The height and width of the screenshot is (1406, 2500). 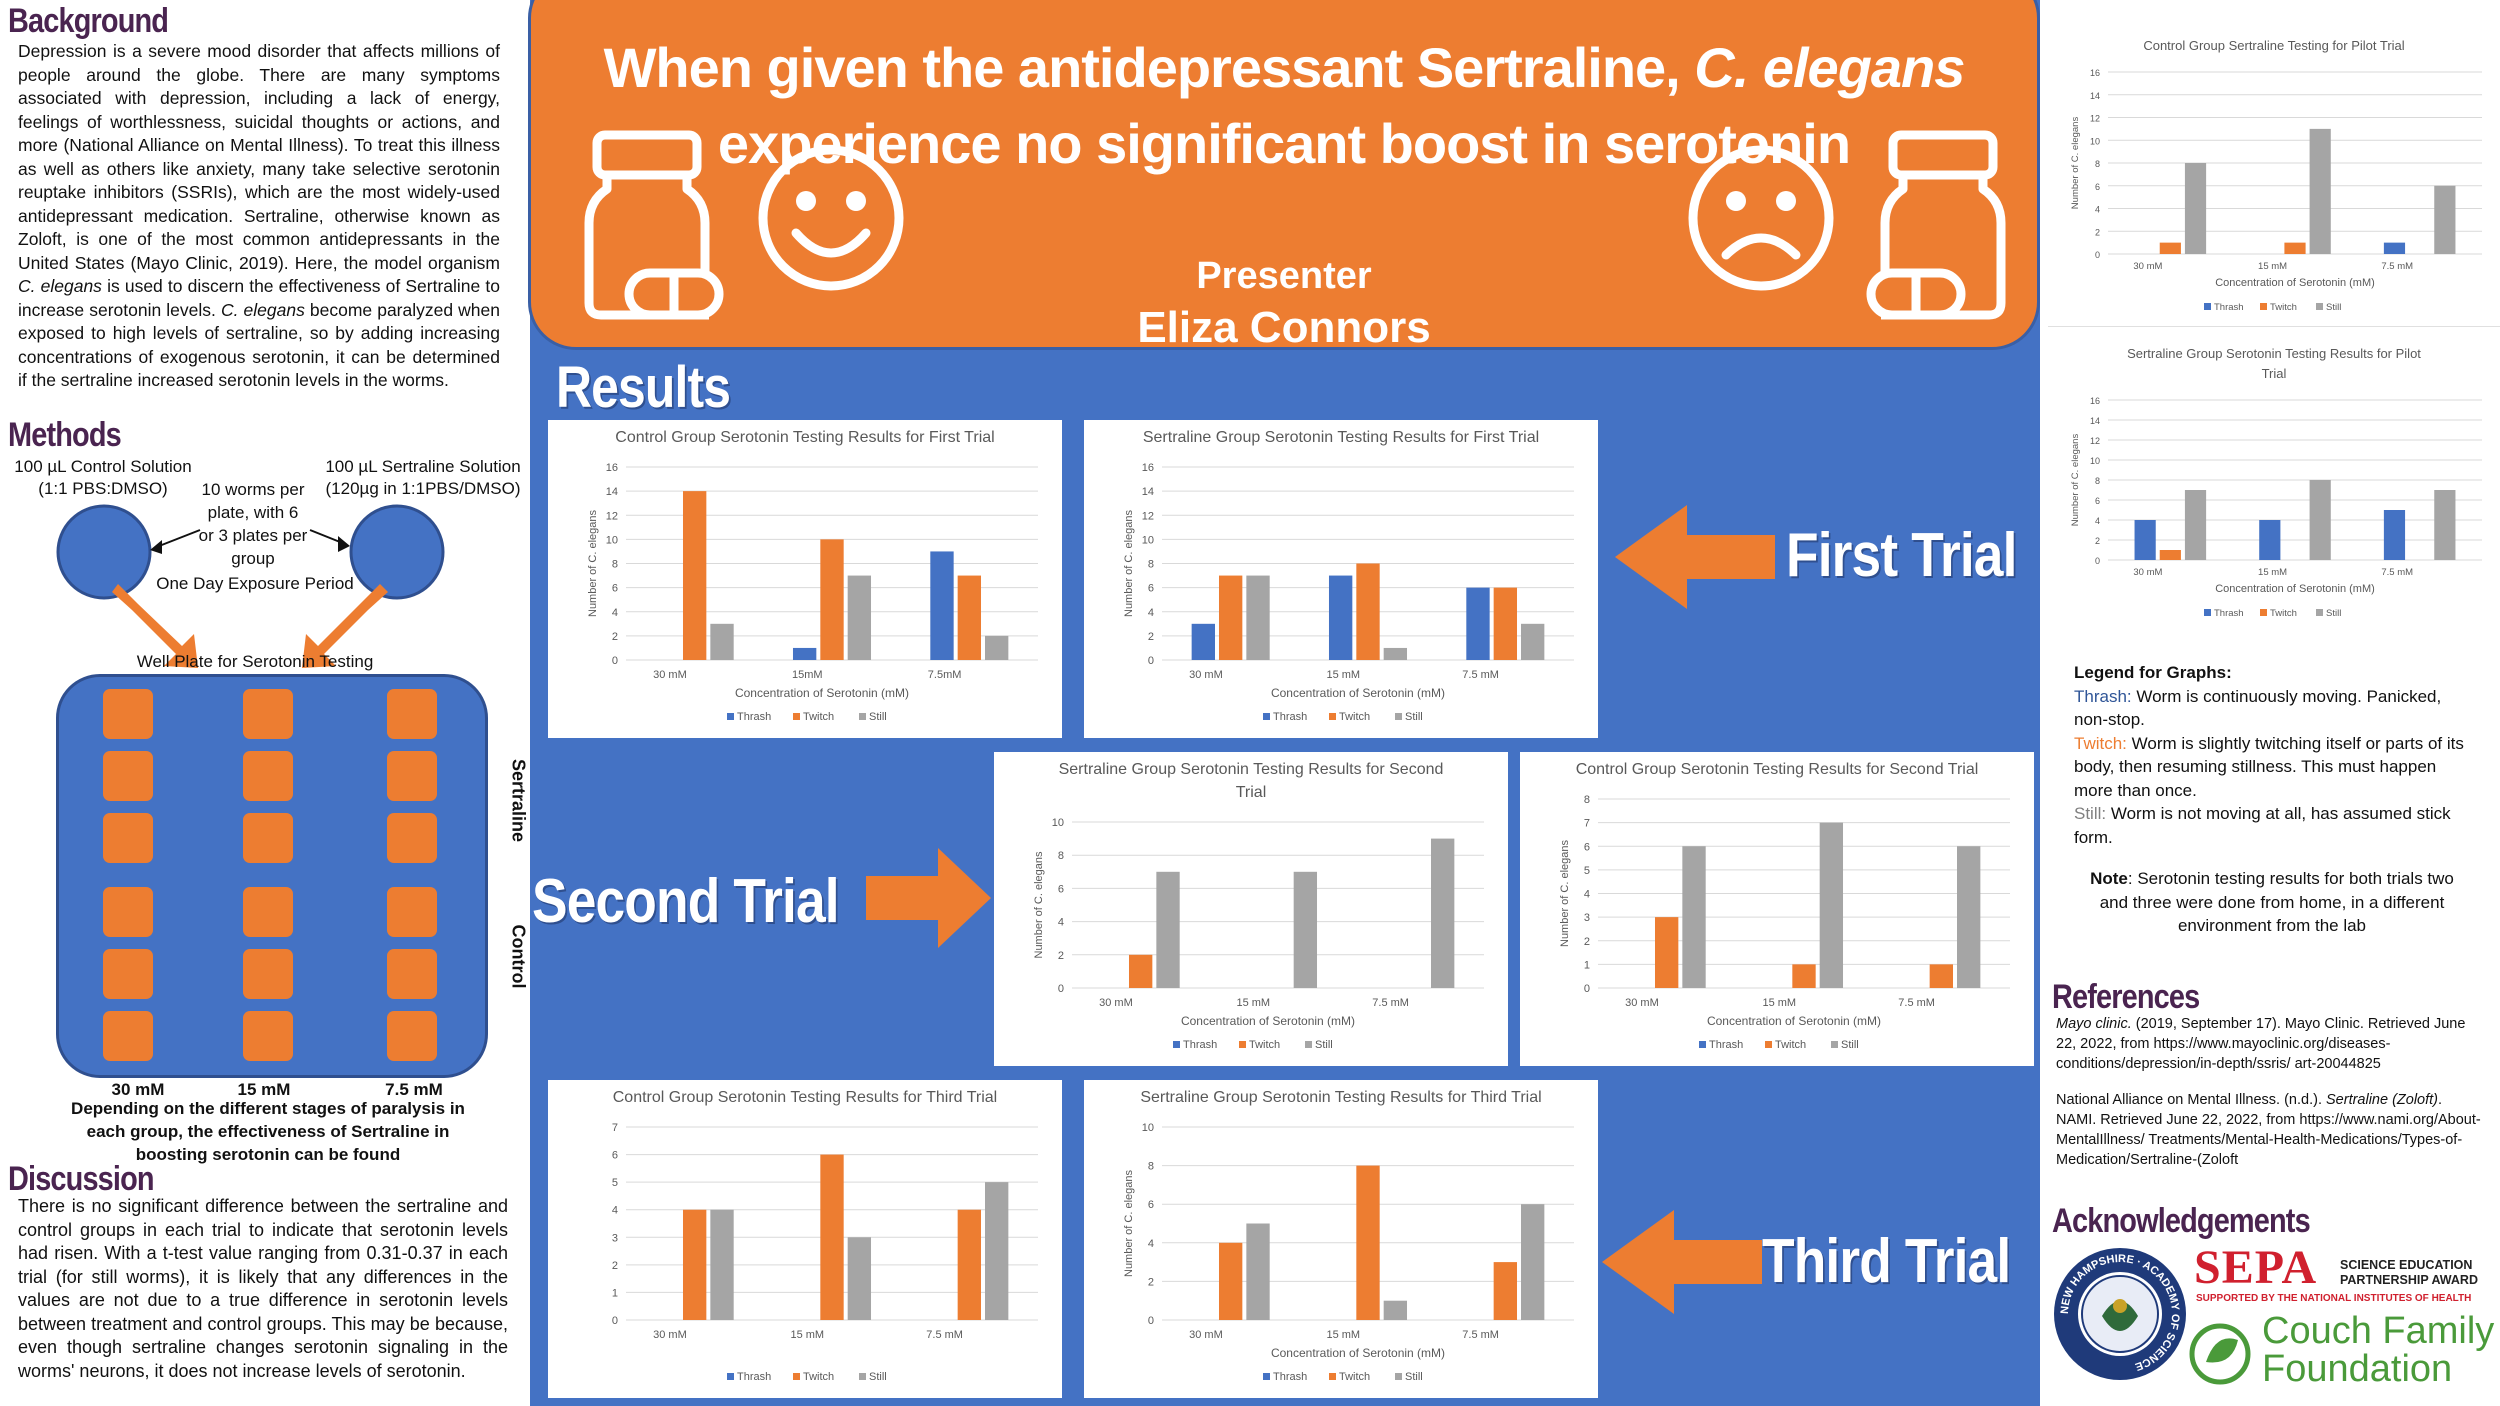 What do you see at coordinates (272, 876) in the screenshot?
I see `well-plate` at bounding box center [272, 876].